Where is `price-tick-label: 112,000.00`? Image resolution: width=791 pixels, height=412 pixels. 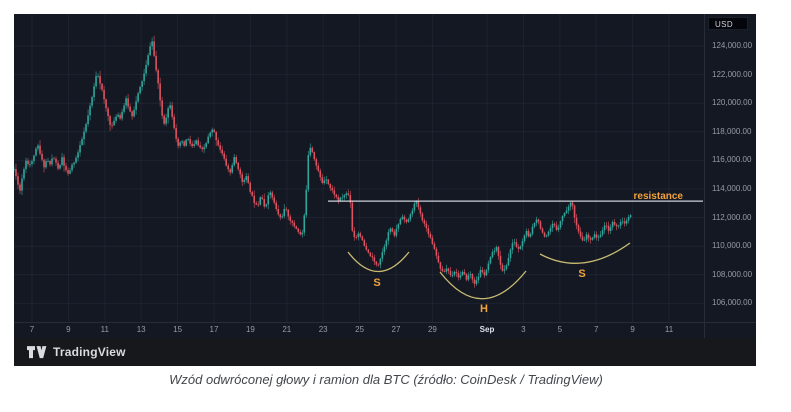
price-tick-label: 112,000.00 is located at coordinates (732, 217).